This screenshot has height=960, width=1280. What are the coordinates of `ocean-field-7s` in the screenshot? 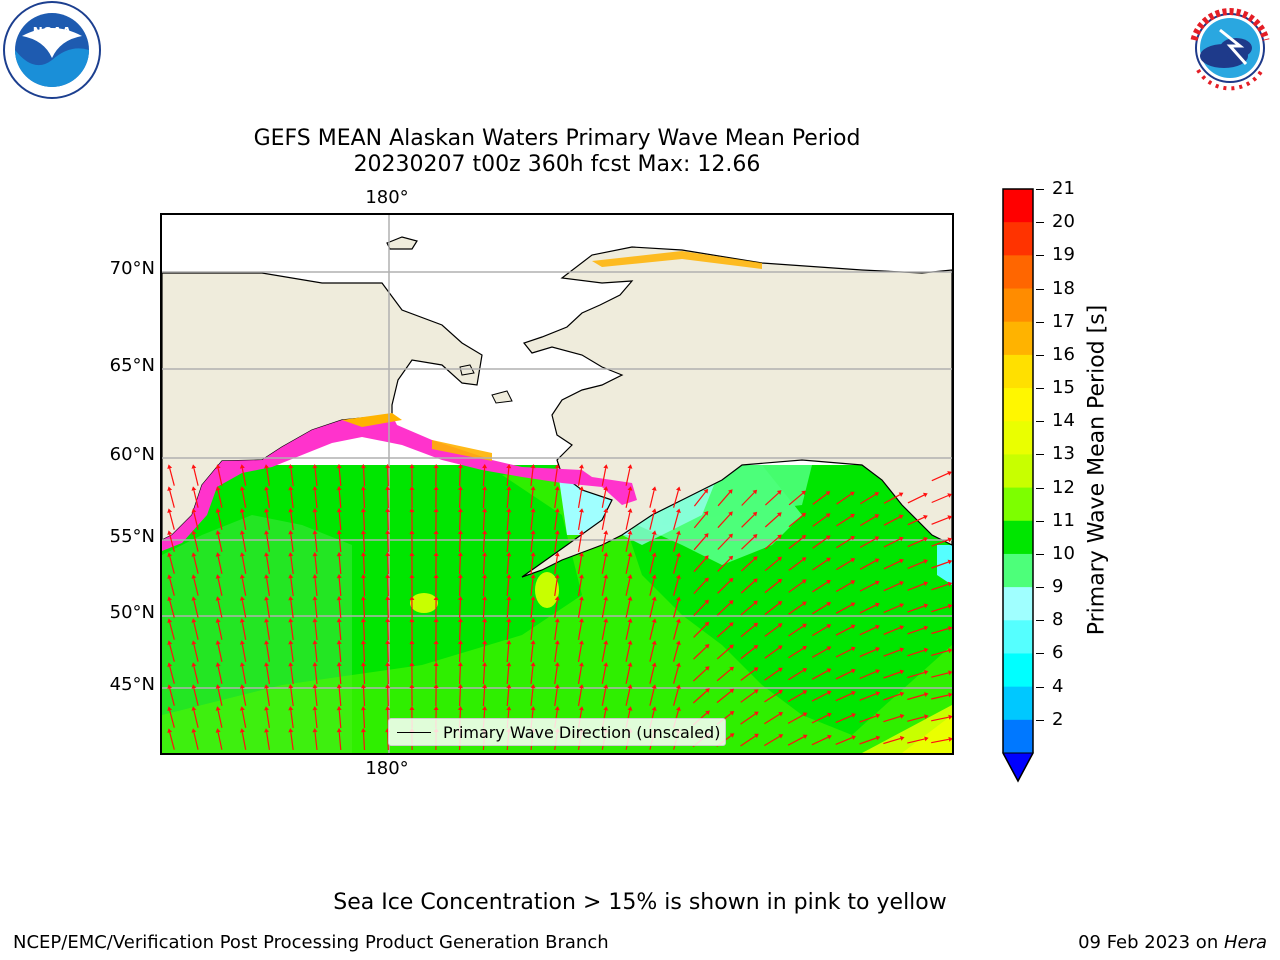 It's located at (944, 565).